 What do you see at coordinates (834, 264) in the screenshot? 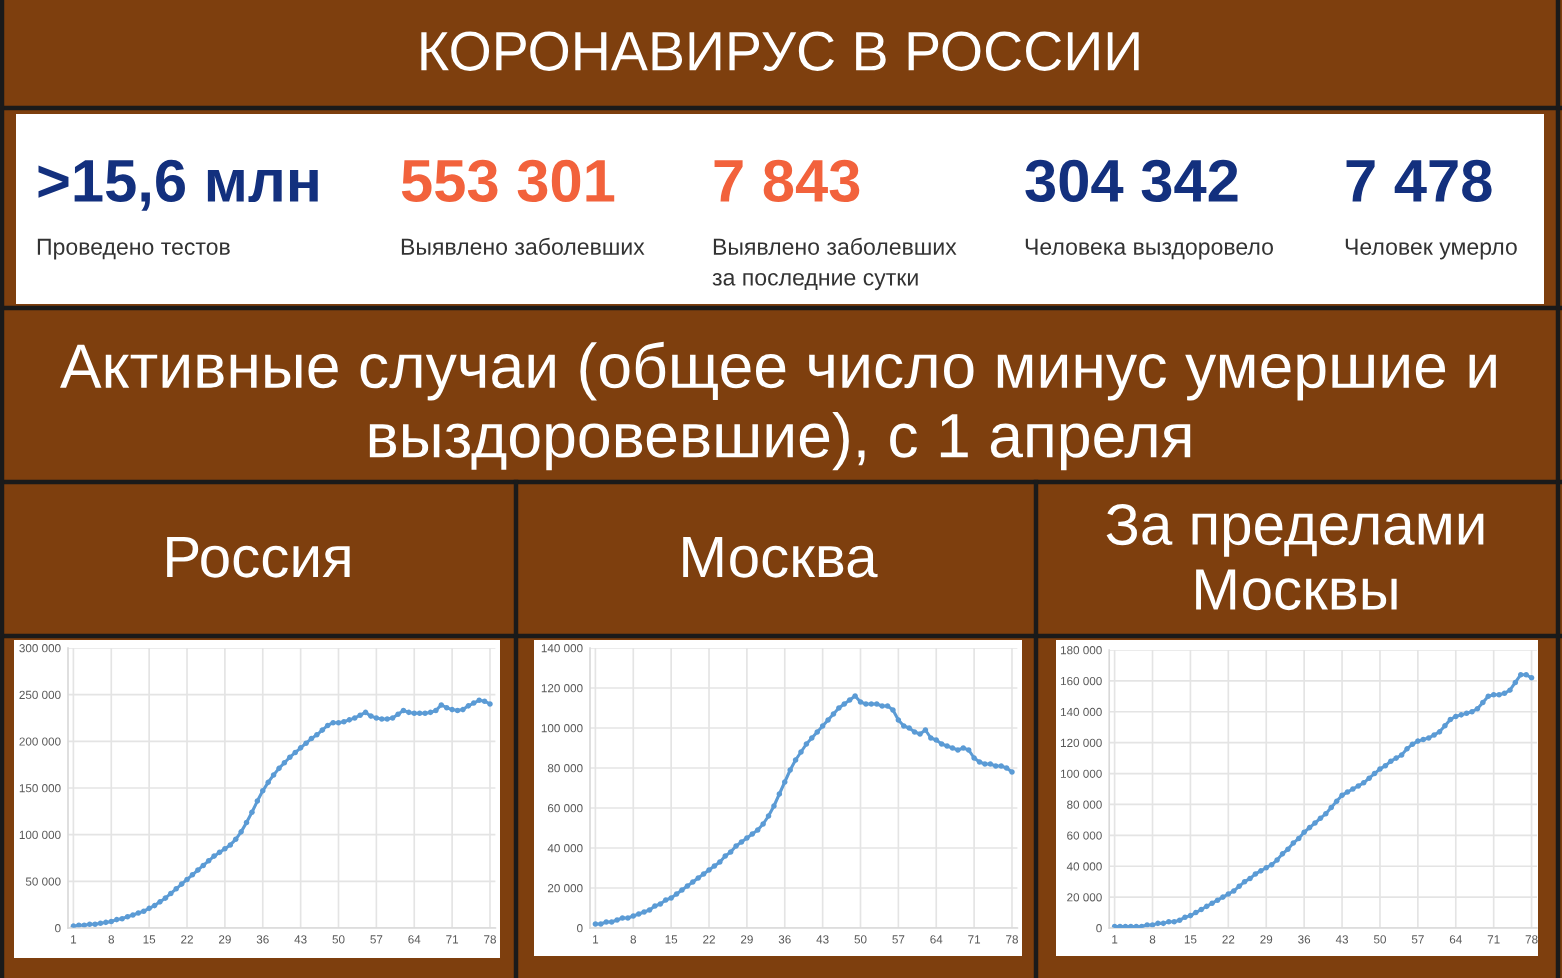
I see `text: Выявлено заболевших за последние сутки` at bounding box center [834, 264].